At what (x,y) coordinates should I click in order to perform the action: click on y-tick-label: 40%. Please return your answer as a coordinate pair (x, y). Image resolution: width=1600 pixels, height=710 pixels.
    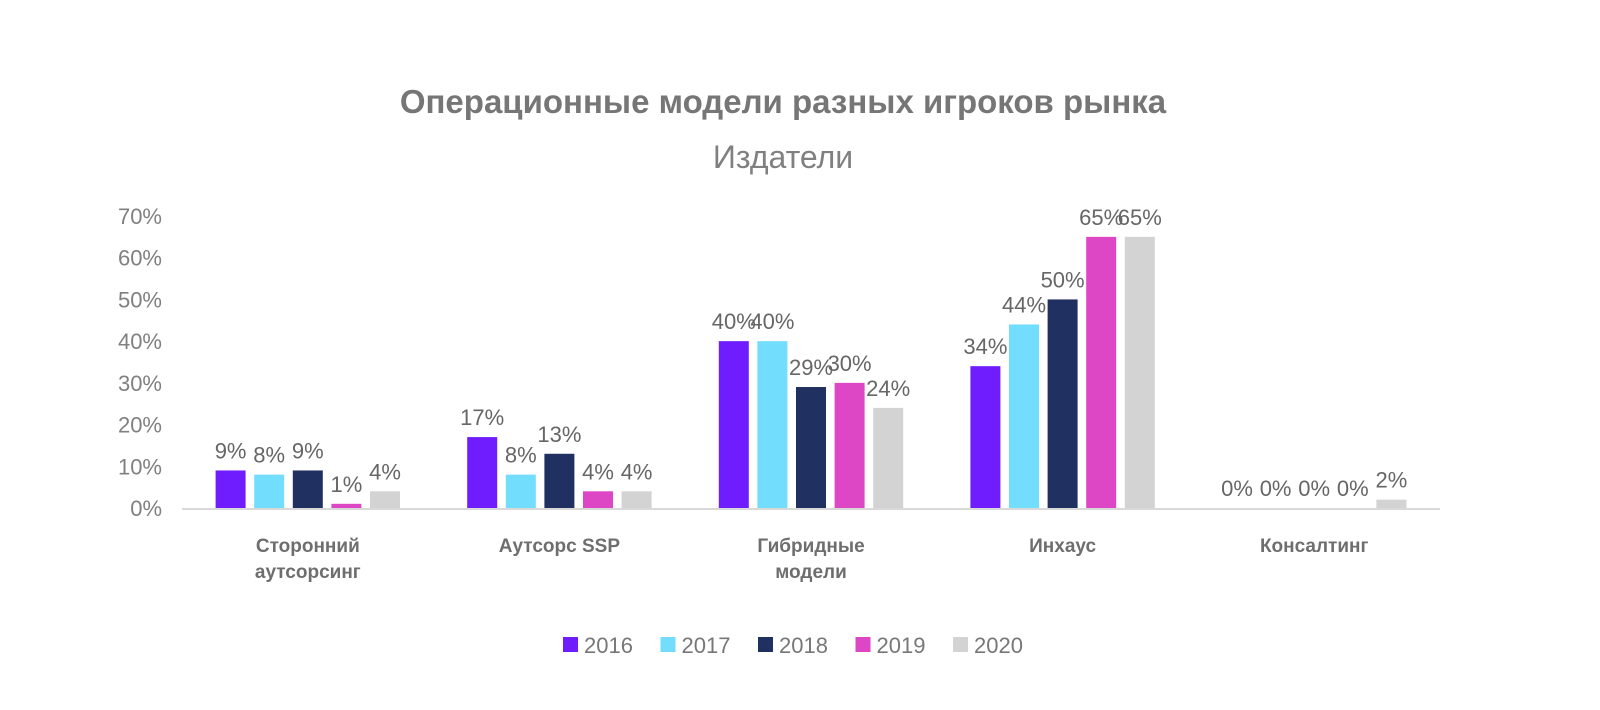
    Looking at the image, I should click on (140, 341).